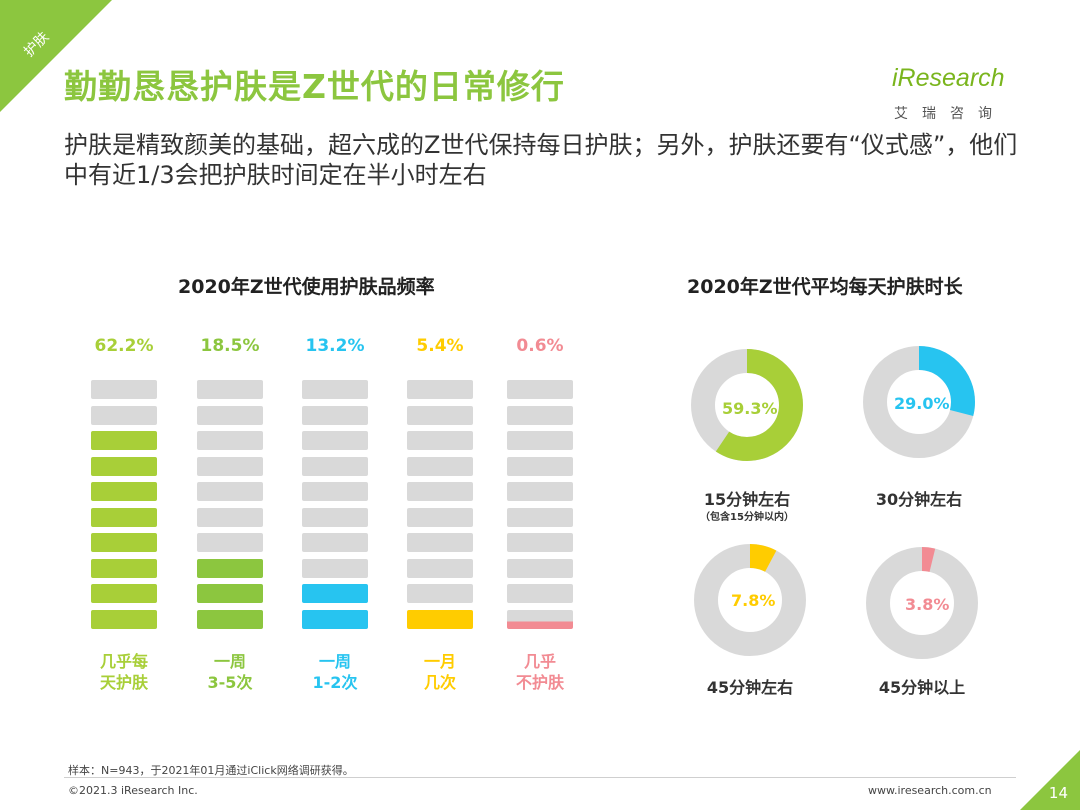 The height and width of the screenshot is (810, 1080). Describe the element at coordinates (753, 600) in the screenshot. I see `donut-value-label: 7.8%` at that location.